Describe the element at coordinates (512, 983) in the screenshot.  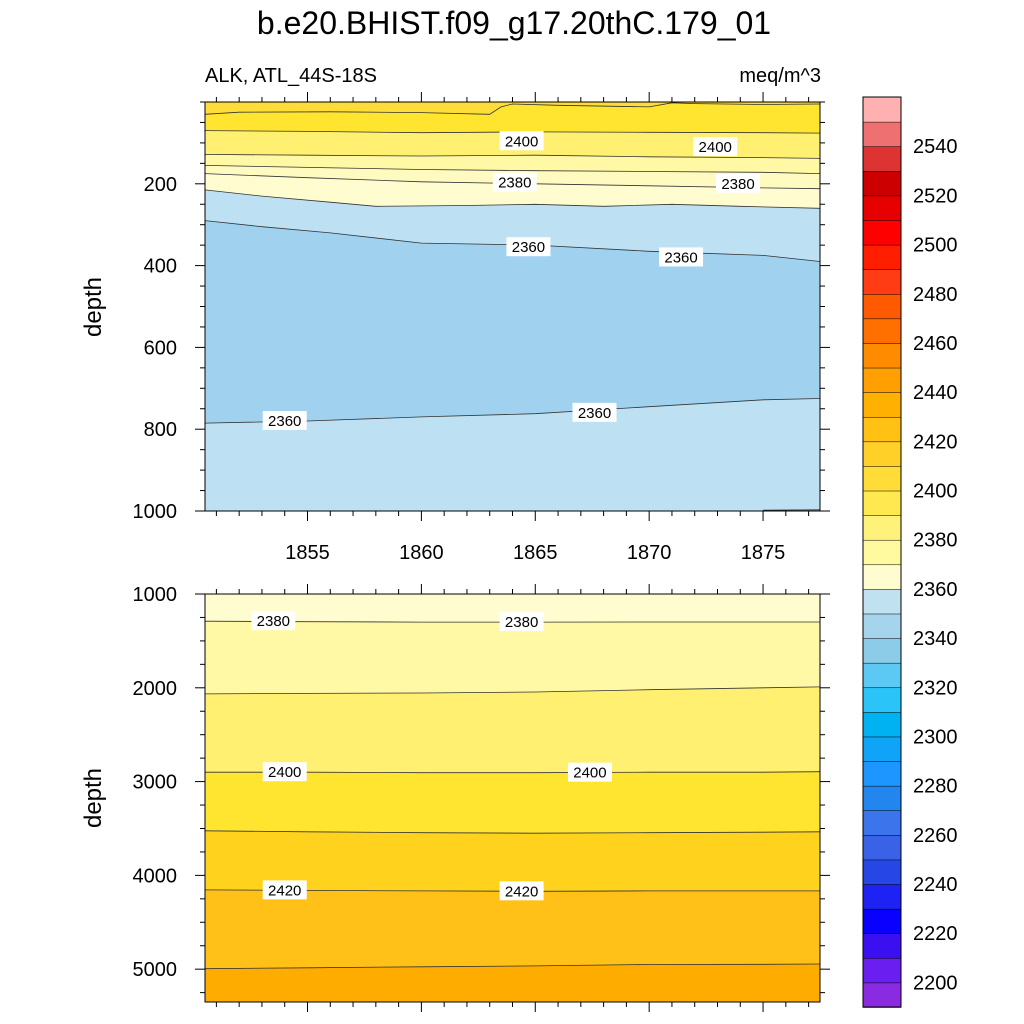
I see `lower-band` at that location.